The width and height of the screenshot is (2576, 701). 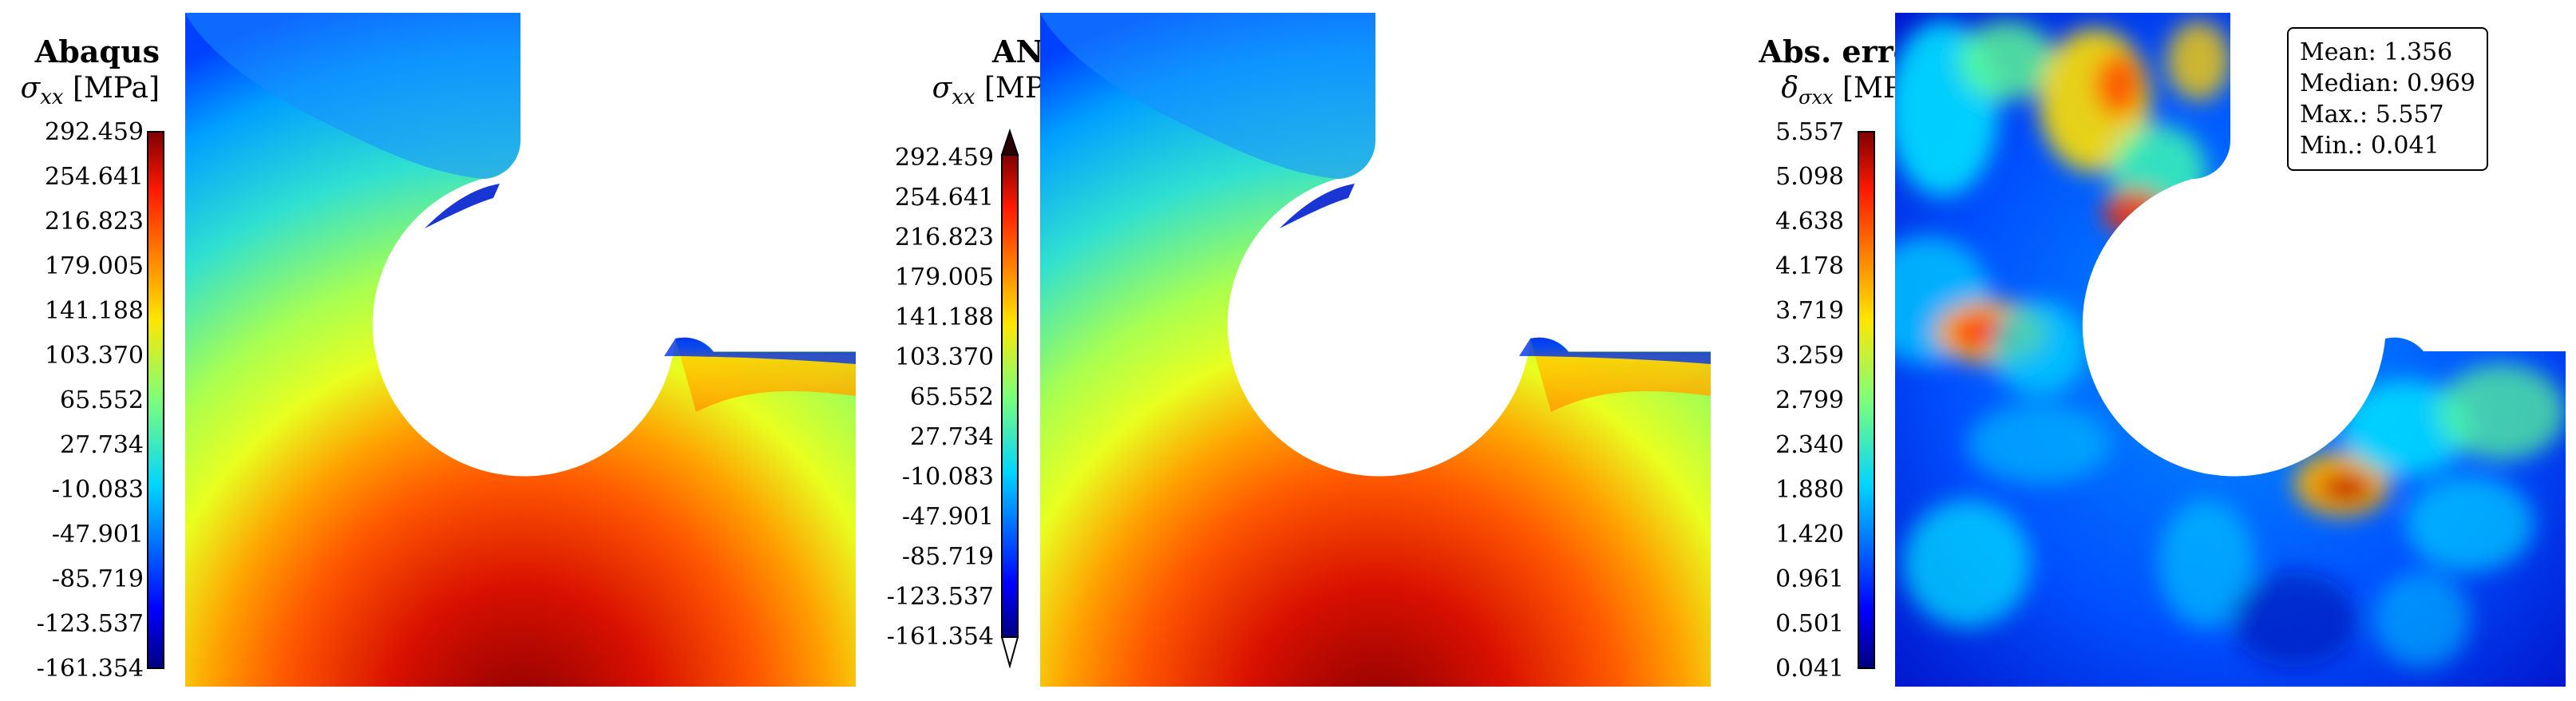 I want to click on tick-label: 2.340, so click(x=1810, y=445).